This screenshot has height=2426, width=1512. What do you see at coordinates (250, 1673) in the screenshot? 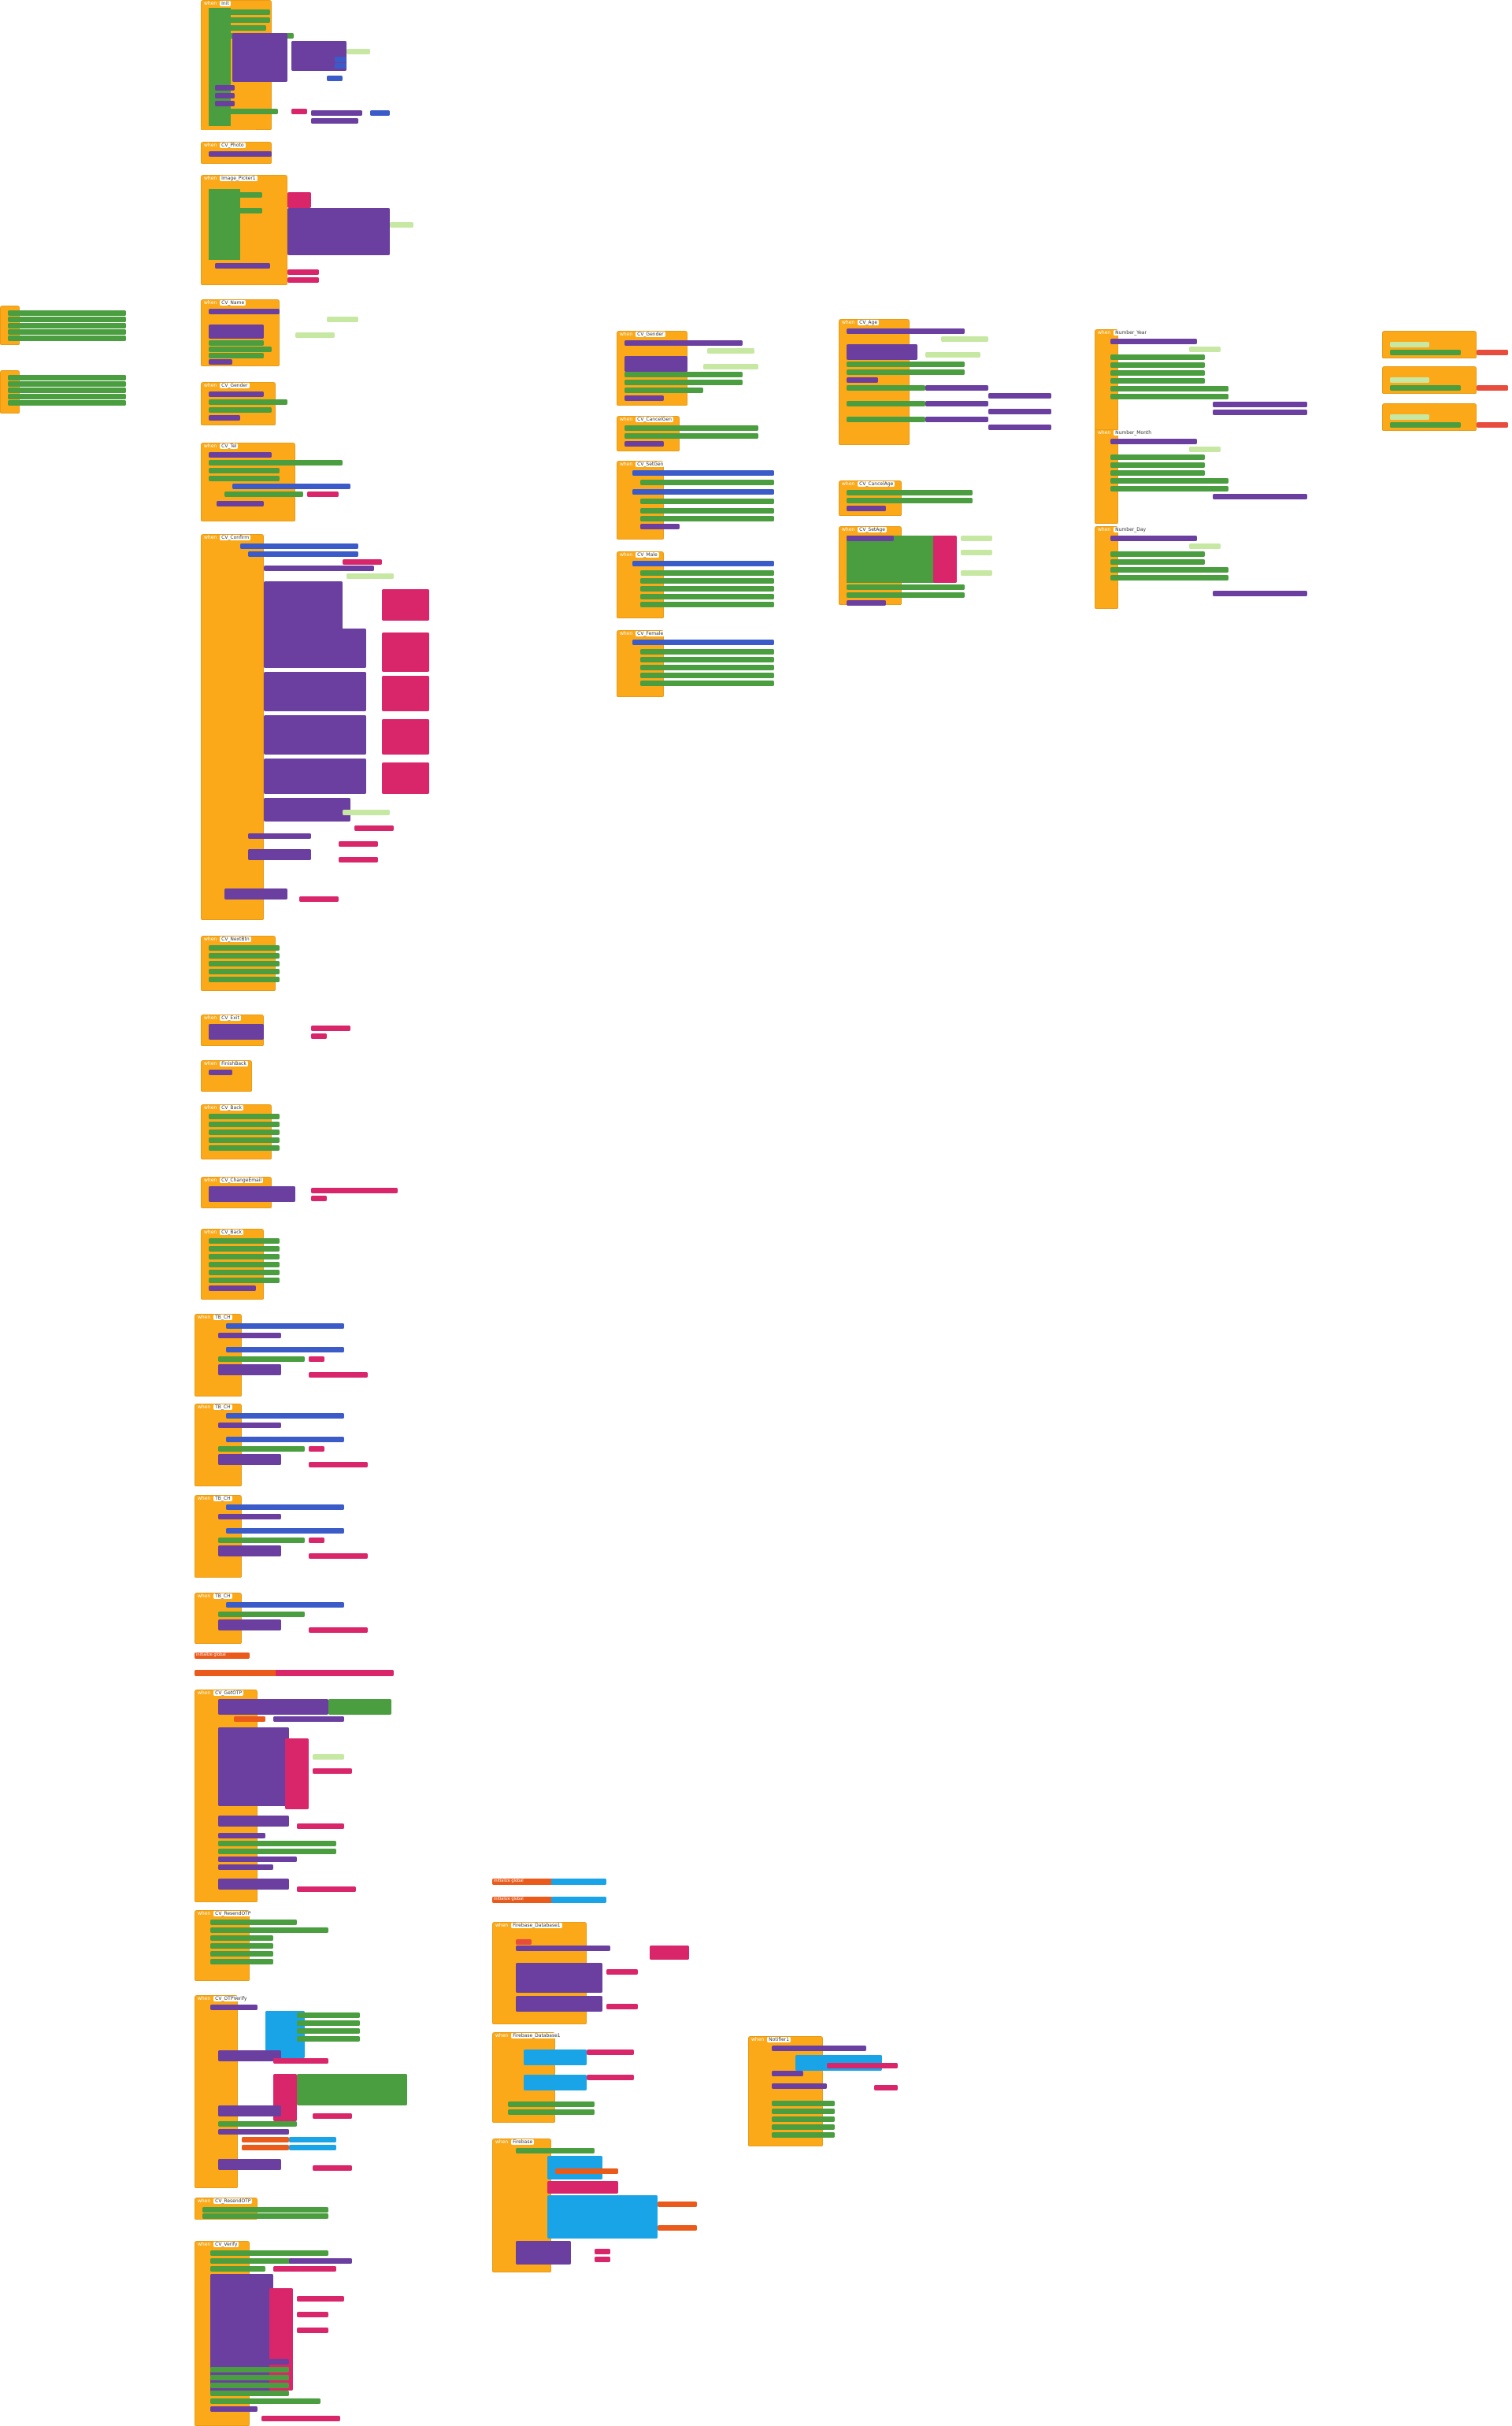
I see `global-variable-block` at bounding box center [250, 1673].